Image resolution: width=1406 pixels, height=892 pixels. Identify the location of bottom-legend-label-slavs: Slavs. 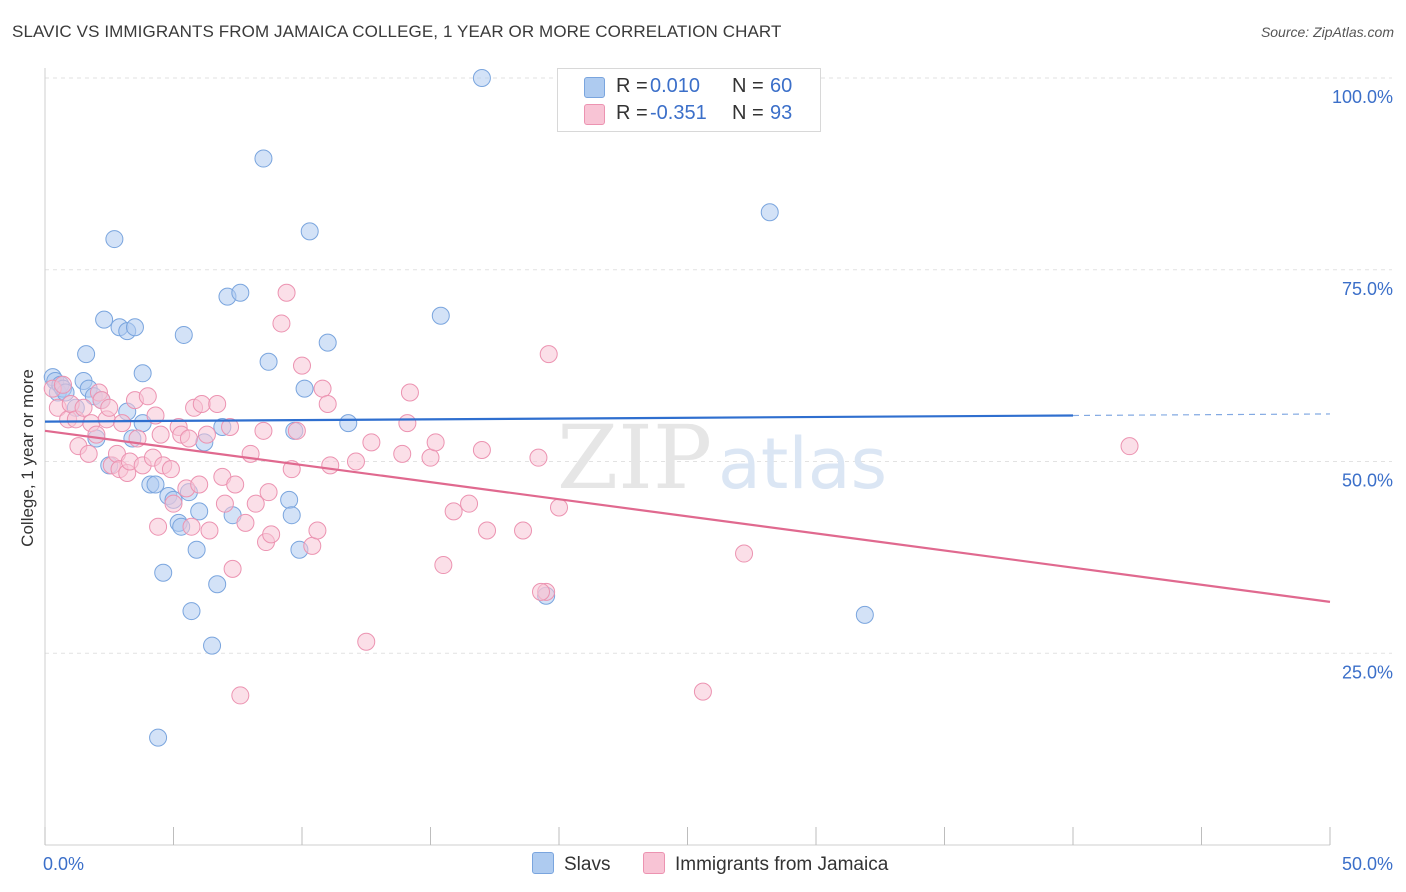
(587, 864).